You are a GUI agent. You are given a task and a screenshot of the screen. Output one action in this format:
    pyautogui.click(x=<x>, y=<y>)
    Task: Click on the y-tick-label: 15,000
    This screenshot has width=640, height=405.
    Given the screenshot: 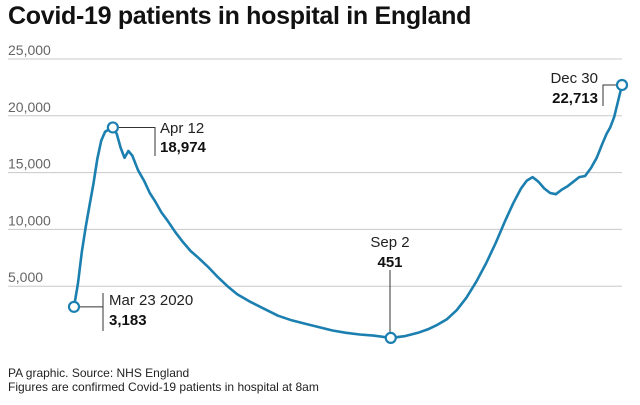 What is the action you would take?
    pyautogui.click(x=29, y=164)
    